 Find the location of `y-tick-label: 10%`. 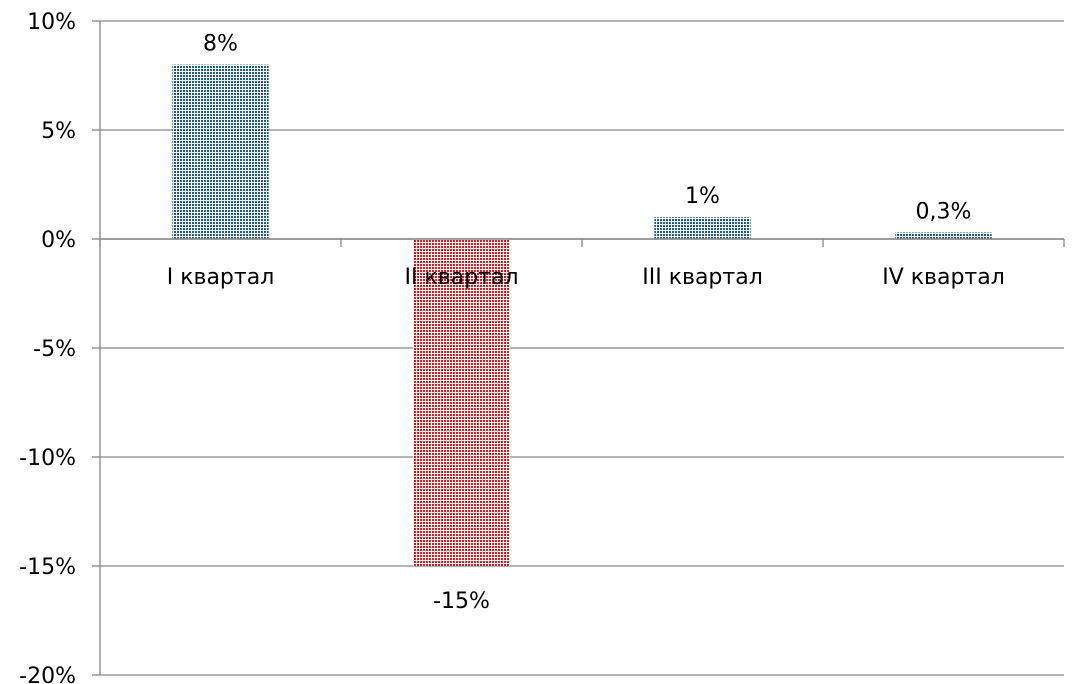

y-tick-label: 10% is located at coordinates (51, 22).